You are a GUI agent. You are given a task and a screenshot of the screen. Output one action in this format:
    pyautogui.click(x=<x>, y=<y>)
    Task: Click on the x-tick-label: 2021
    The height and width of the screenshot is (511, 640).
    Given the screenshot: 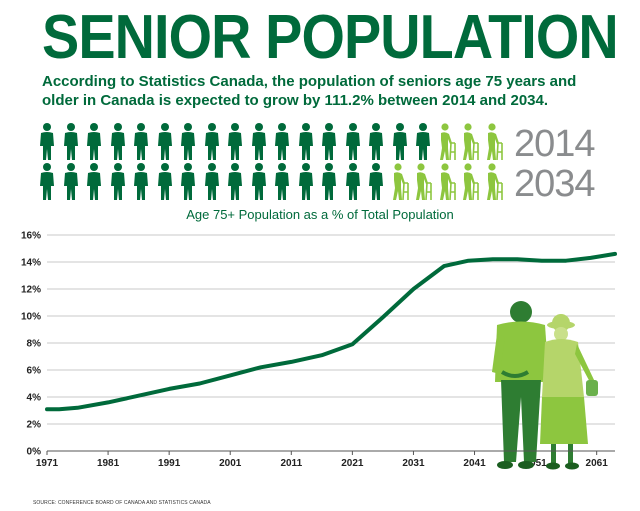 What is the action you would take?
    pyautogui.click(x=352, y=463)
    